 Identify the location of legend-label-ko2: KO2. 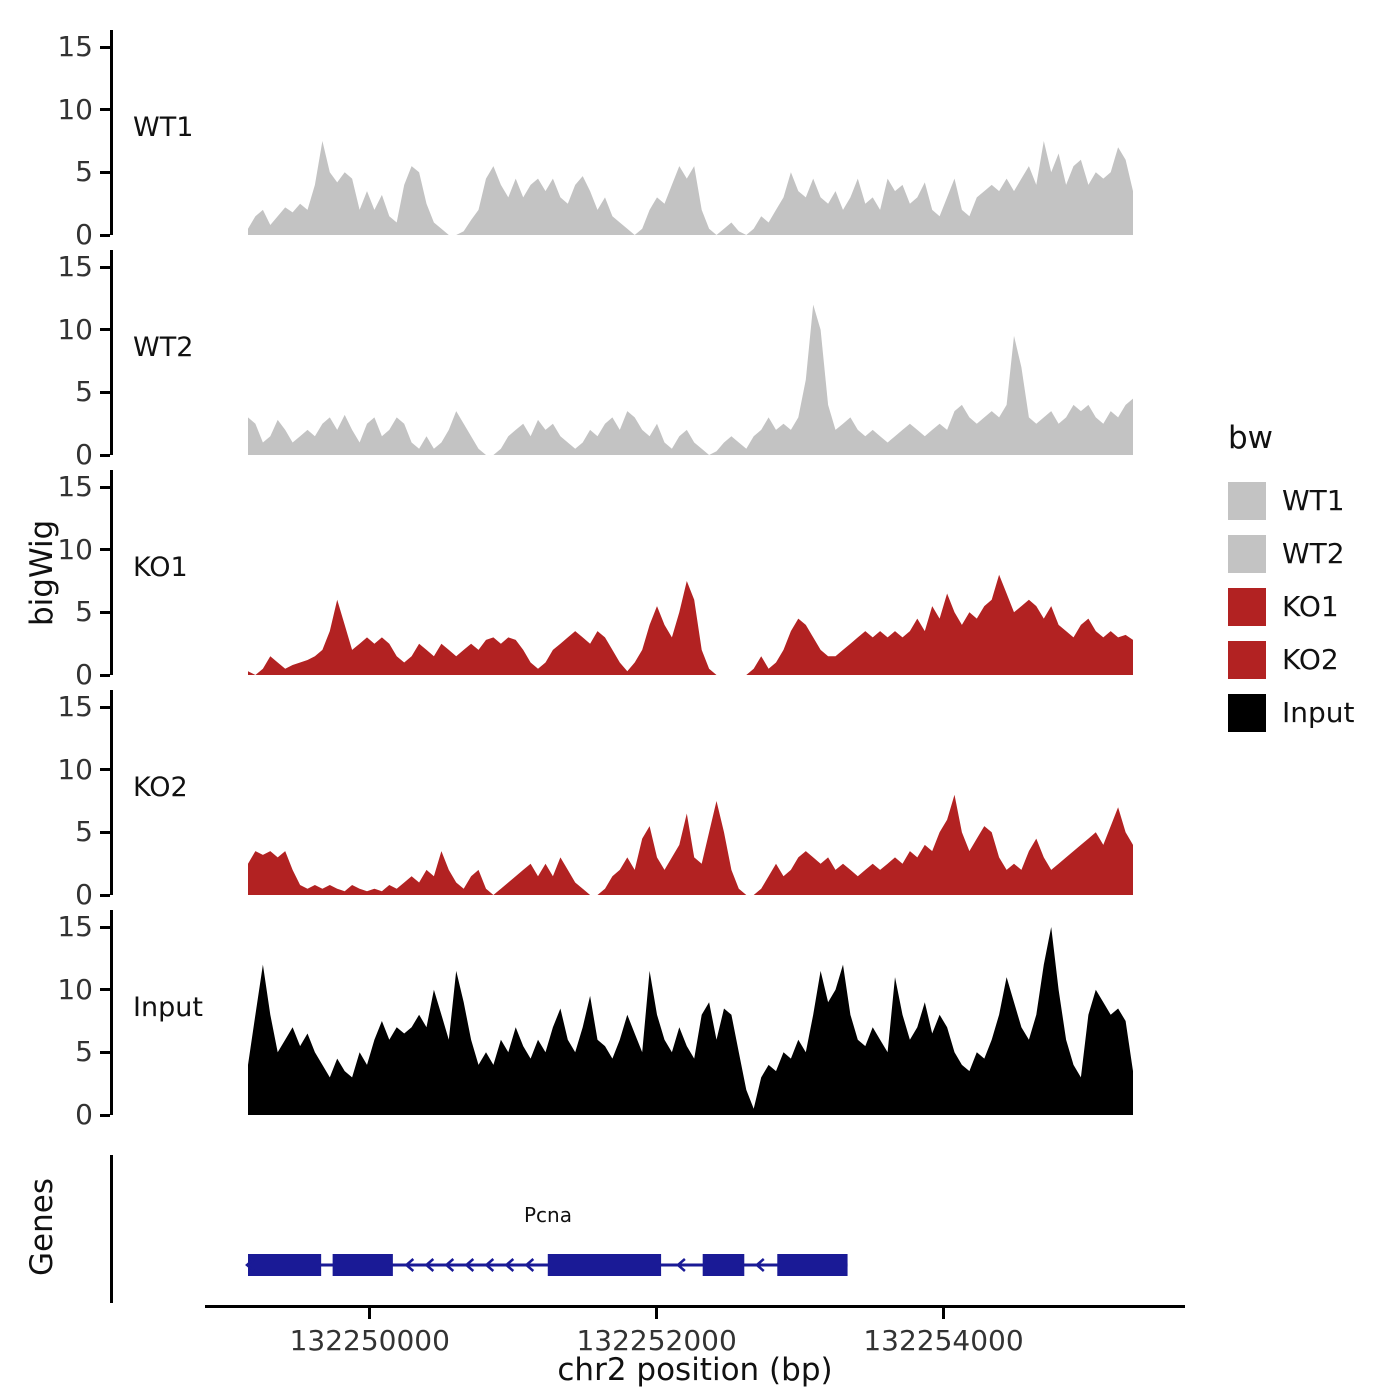
(1310, 659).